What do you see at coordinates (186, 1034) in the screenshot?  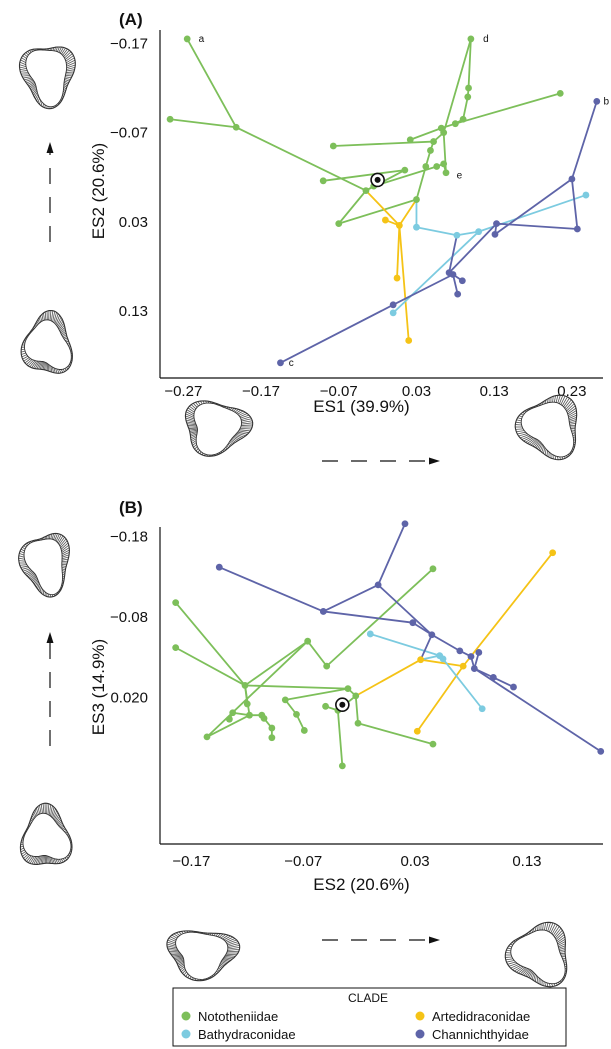 I see `legend-swatch-bathydraconidae` at bounding box center [186, 1034].